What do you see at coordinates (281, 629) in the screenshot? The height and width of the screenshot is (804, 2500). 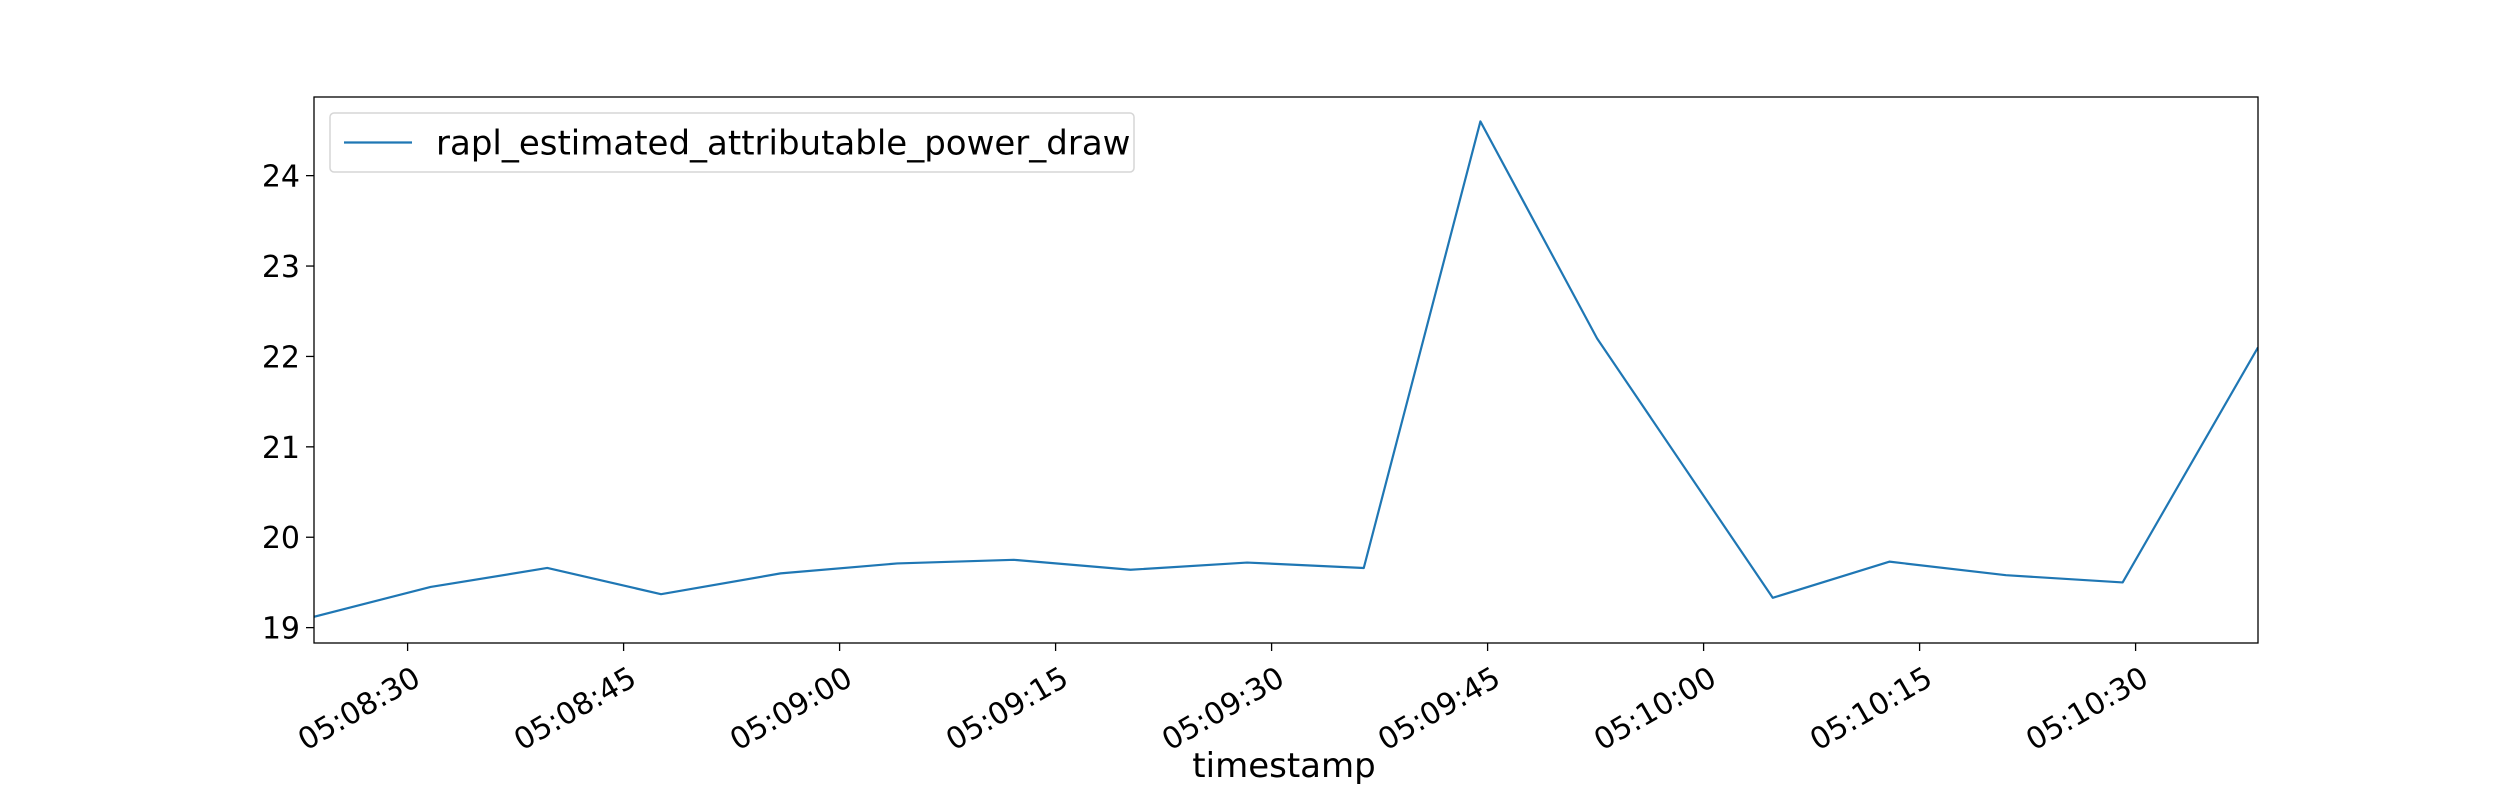 I see `y-tick-label: 19` at bounding box center [281, 629].